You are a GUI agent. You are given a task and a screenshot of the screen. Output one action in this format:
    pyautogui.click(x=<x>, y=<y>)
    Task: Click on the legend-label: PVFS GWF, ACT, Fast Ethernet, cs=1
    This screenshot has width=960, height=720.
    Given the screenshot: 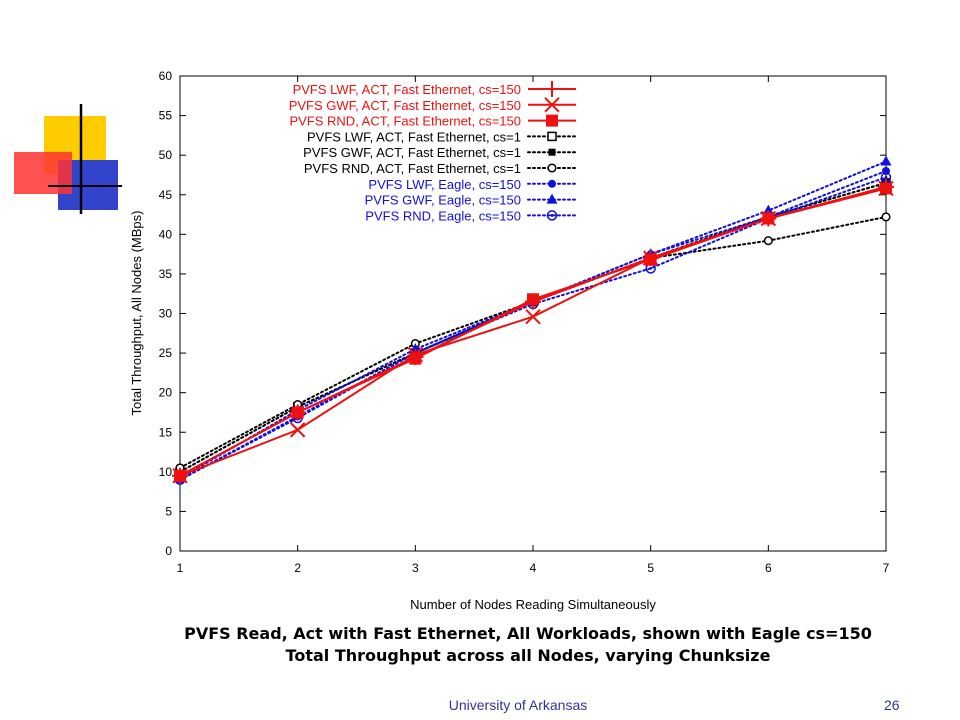 What is the action you would take?
    pyautogui.click(x=412, y=152)
    